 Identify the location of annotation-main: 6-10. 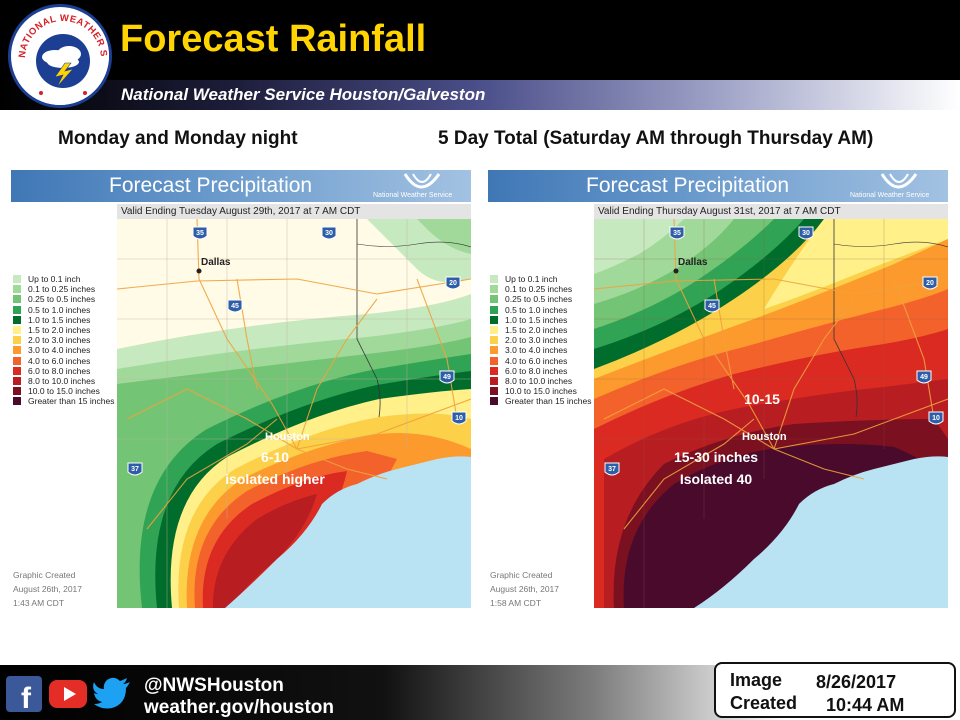
(275, 457).